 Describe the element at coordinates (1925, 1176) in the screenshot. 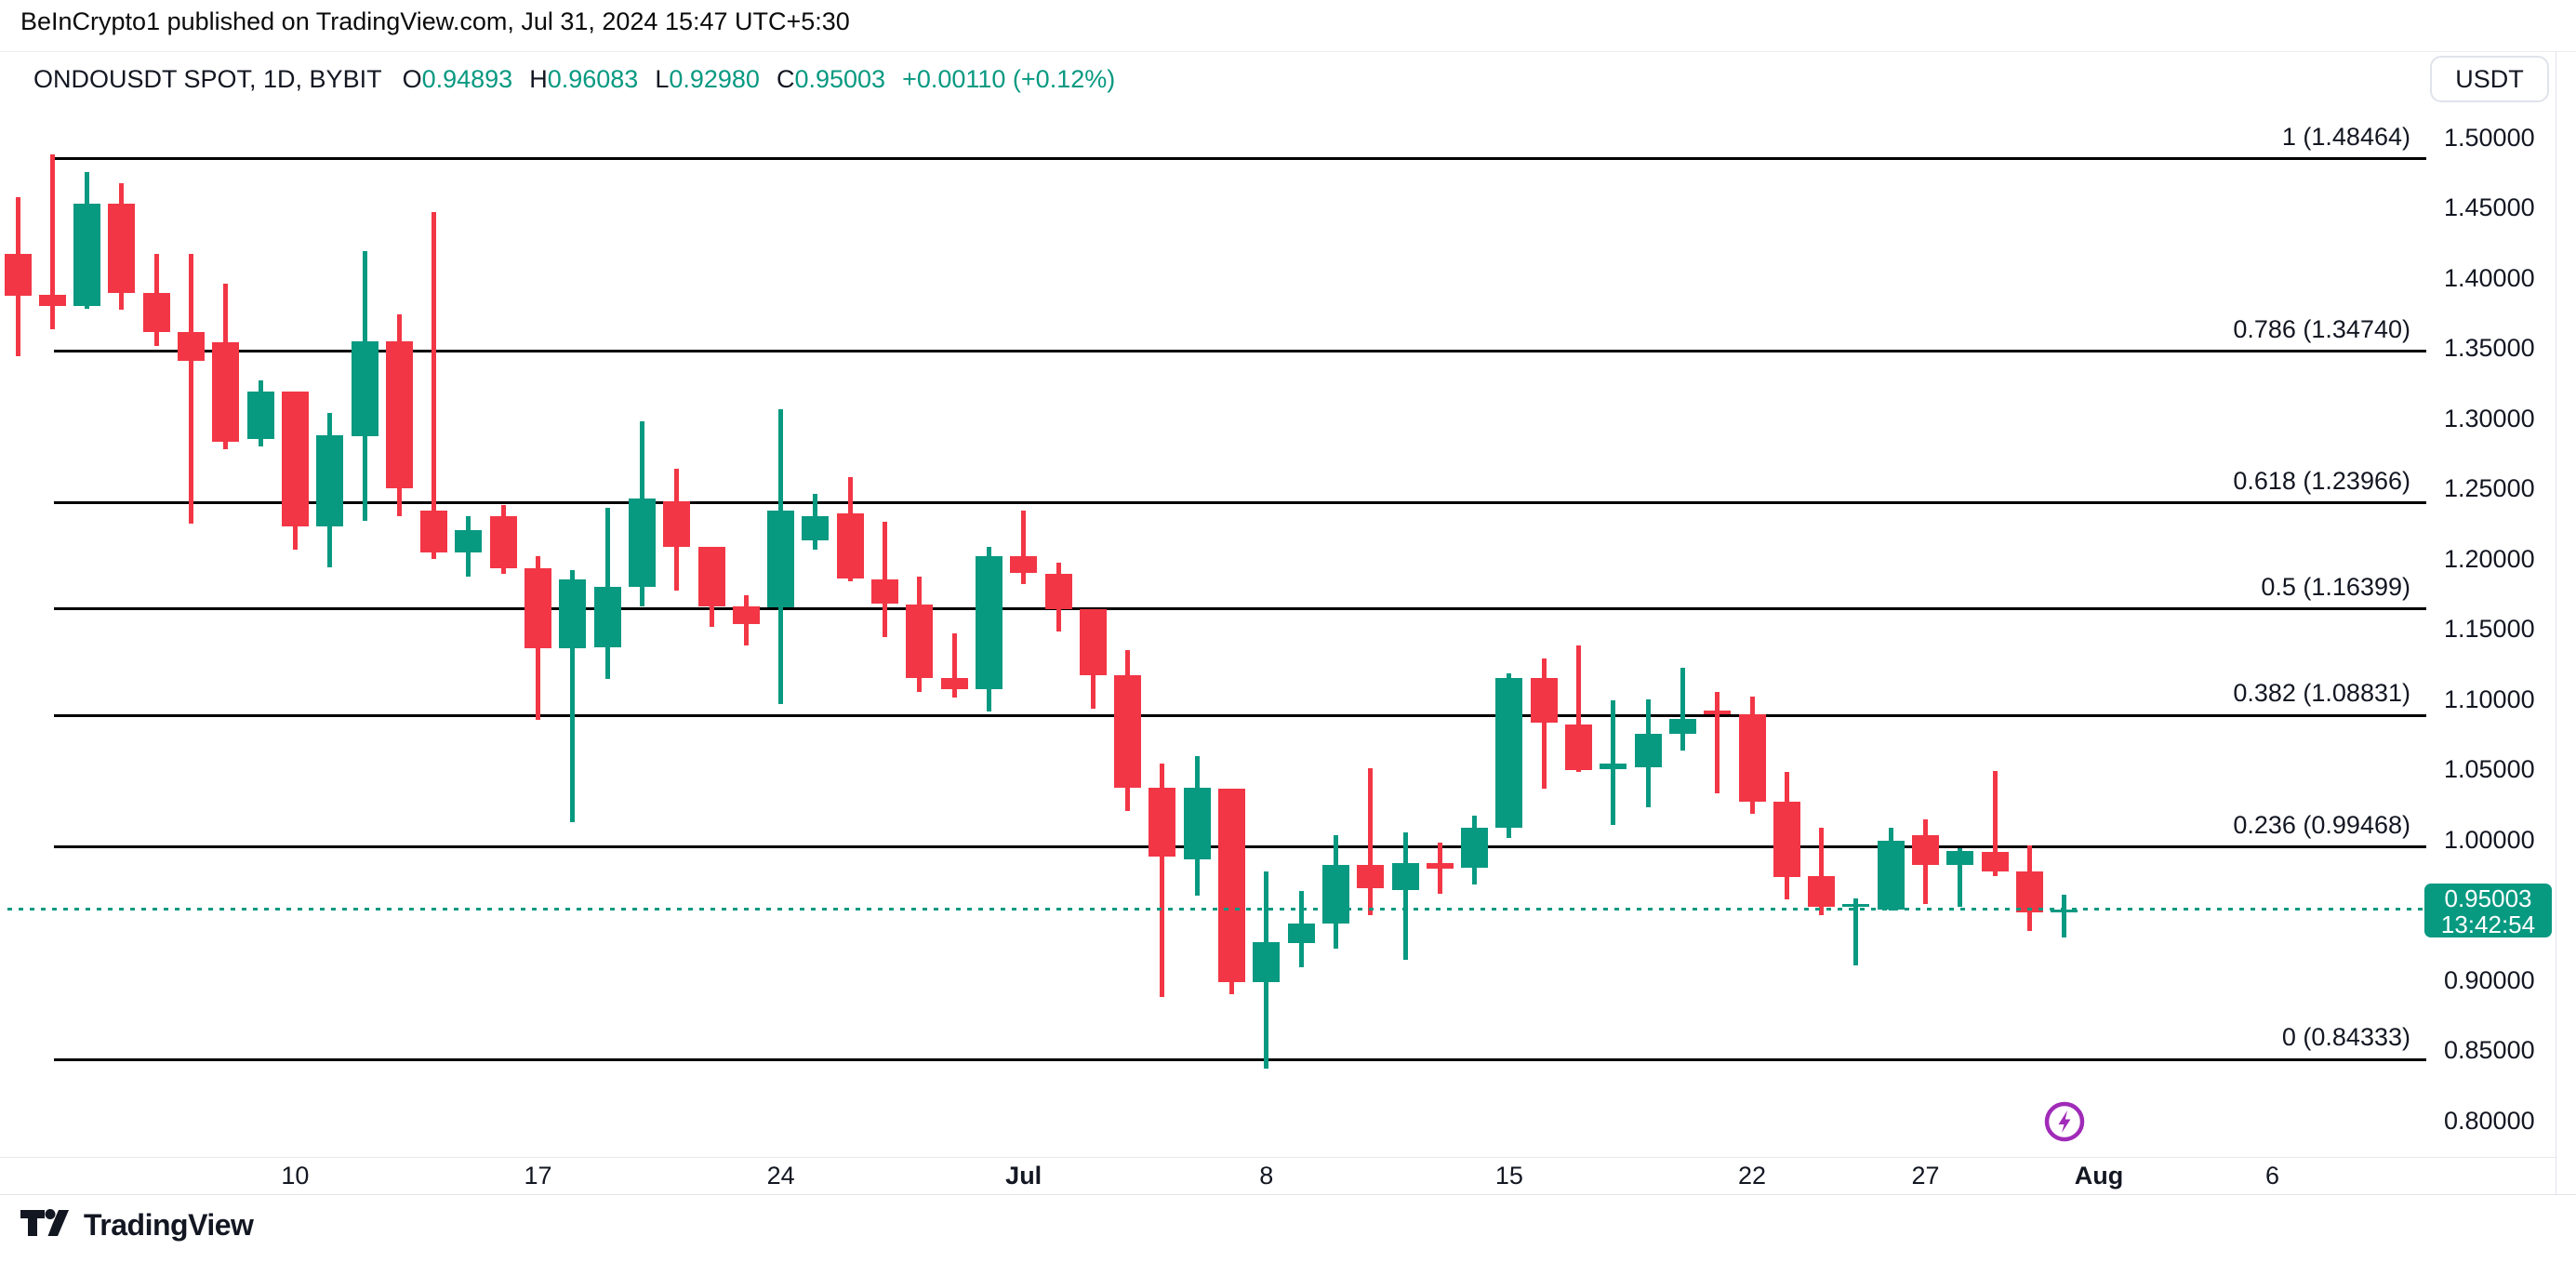

I see `time-tick-label: 27` at that location.